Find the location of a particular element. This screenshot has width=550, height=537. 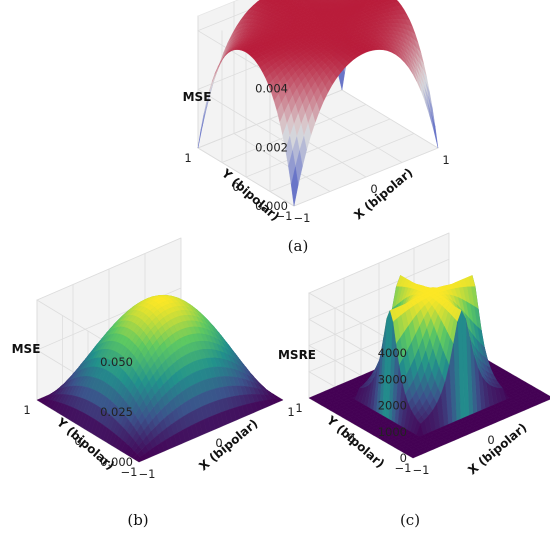

panel-a-ticks: 0.000 0.002 0.004 1 0 −1 −1 0 1 is located at coordinates (316, 153).